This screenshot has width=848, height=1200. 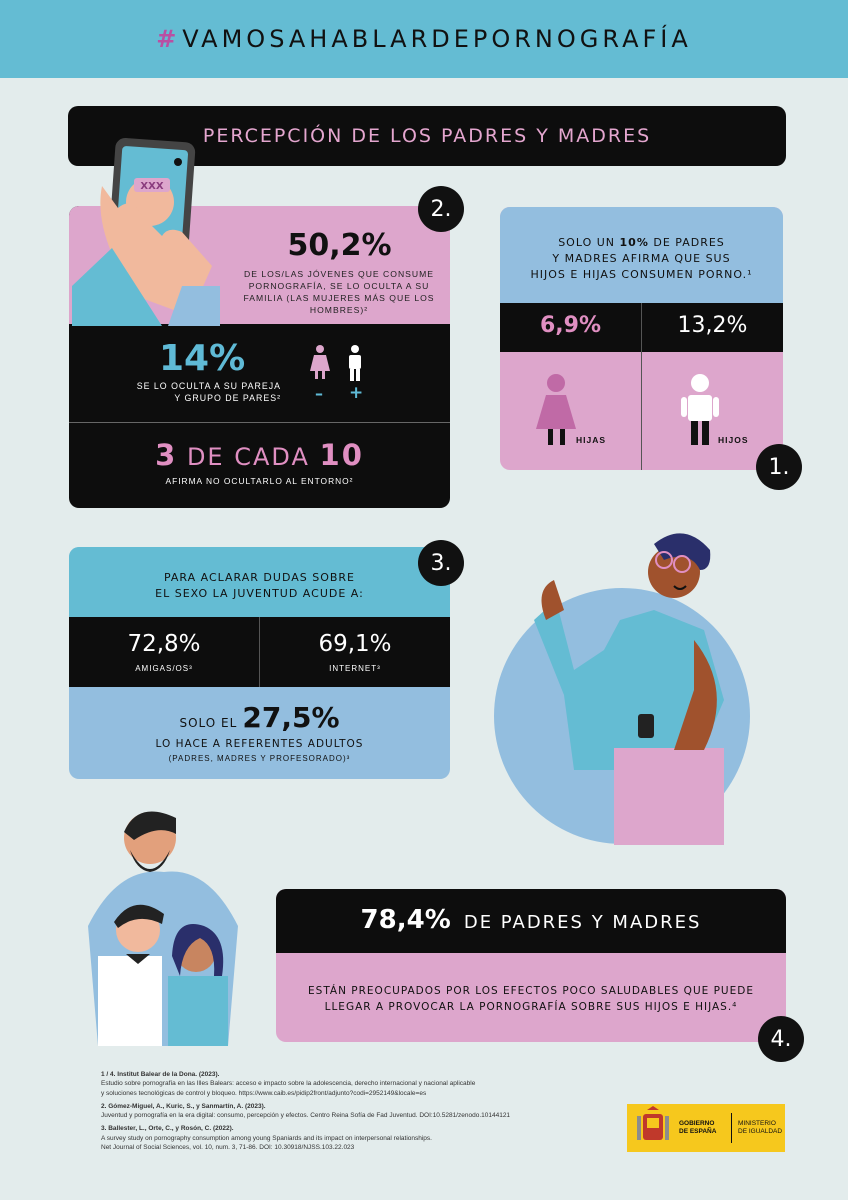 I want to click on badge-1: 1., so click(x=779, y=467).